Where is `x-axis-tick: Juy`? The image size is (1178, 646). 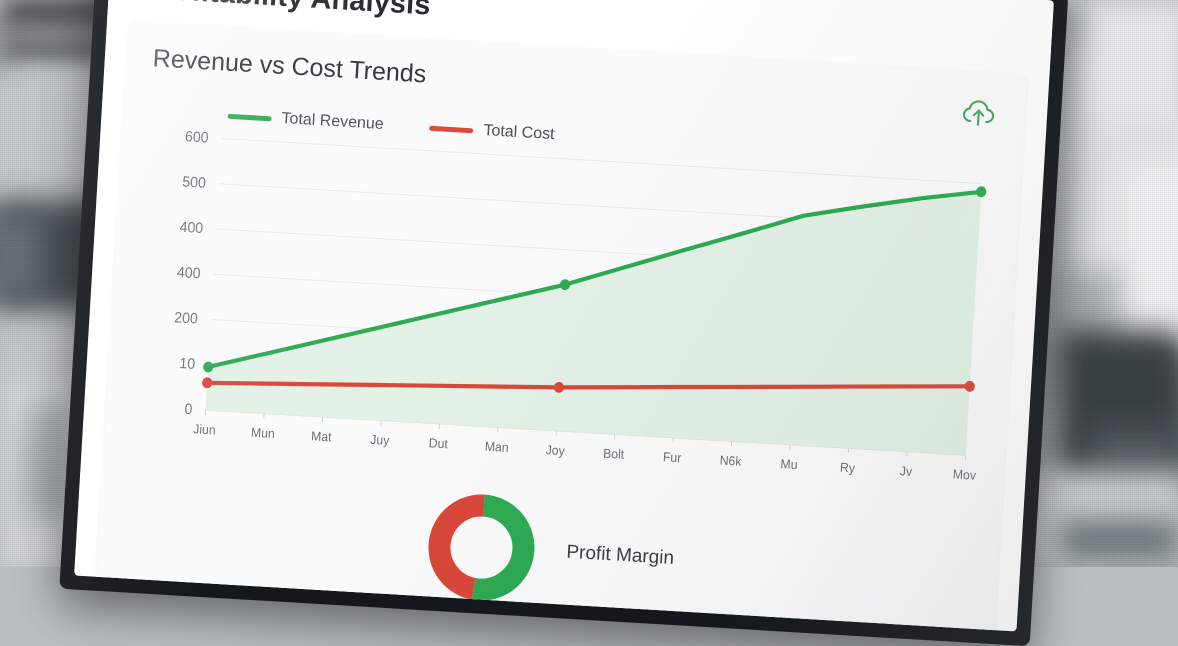 x-axis-tick: Juy is located at coordinates (380, 440).